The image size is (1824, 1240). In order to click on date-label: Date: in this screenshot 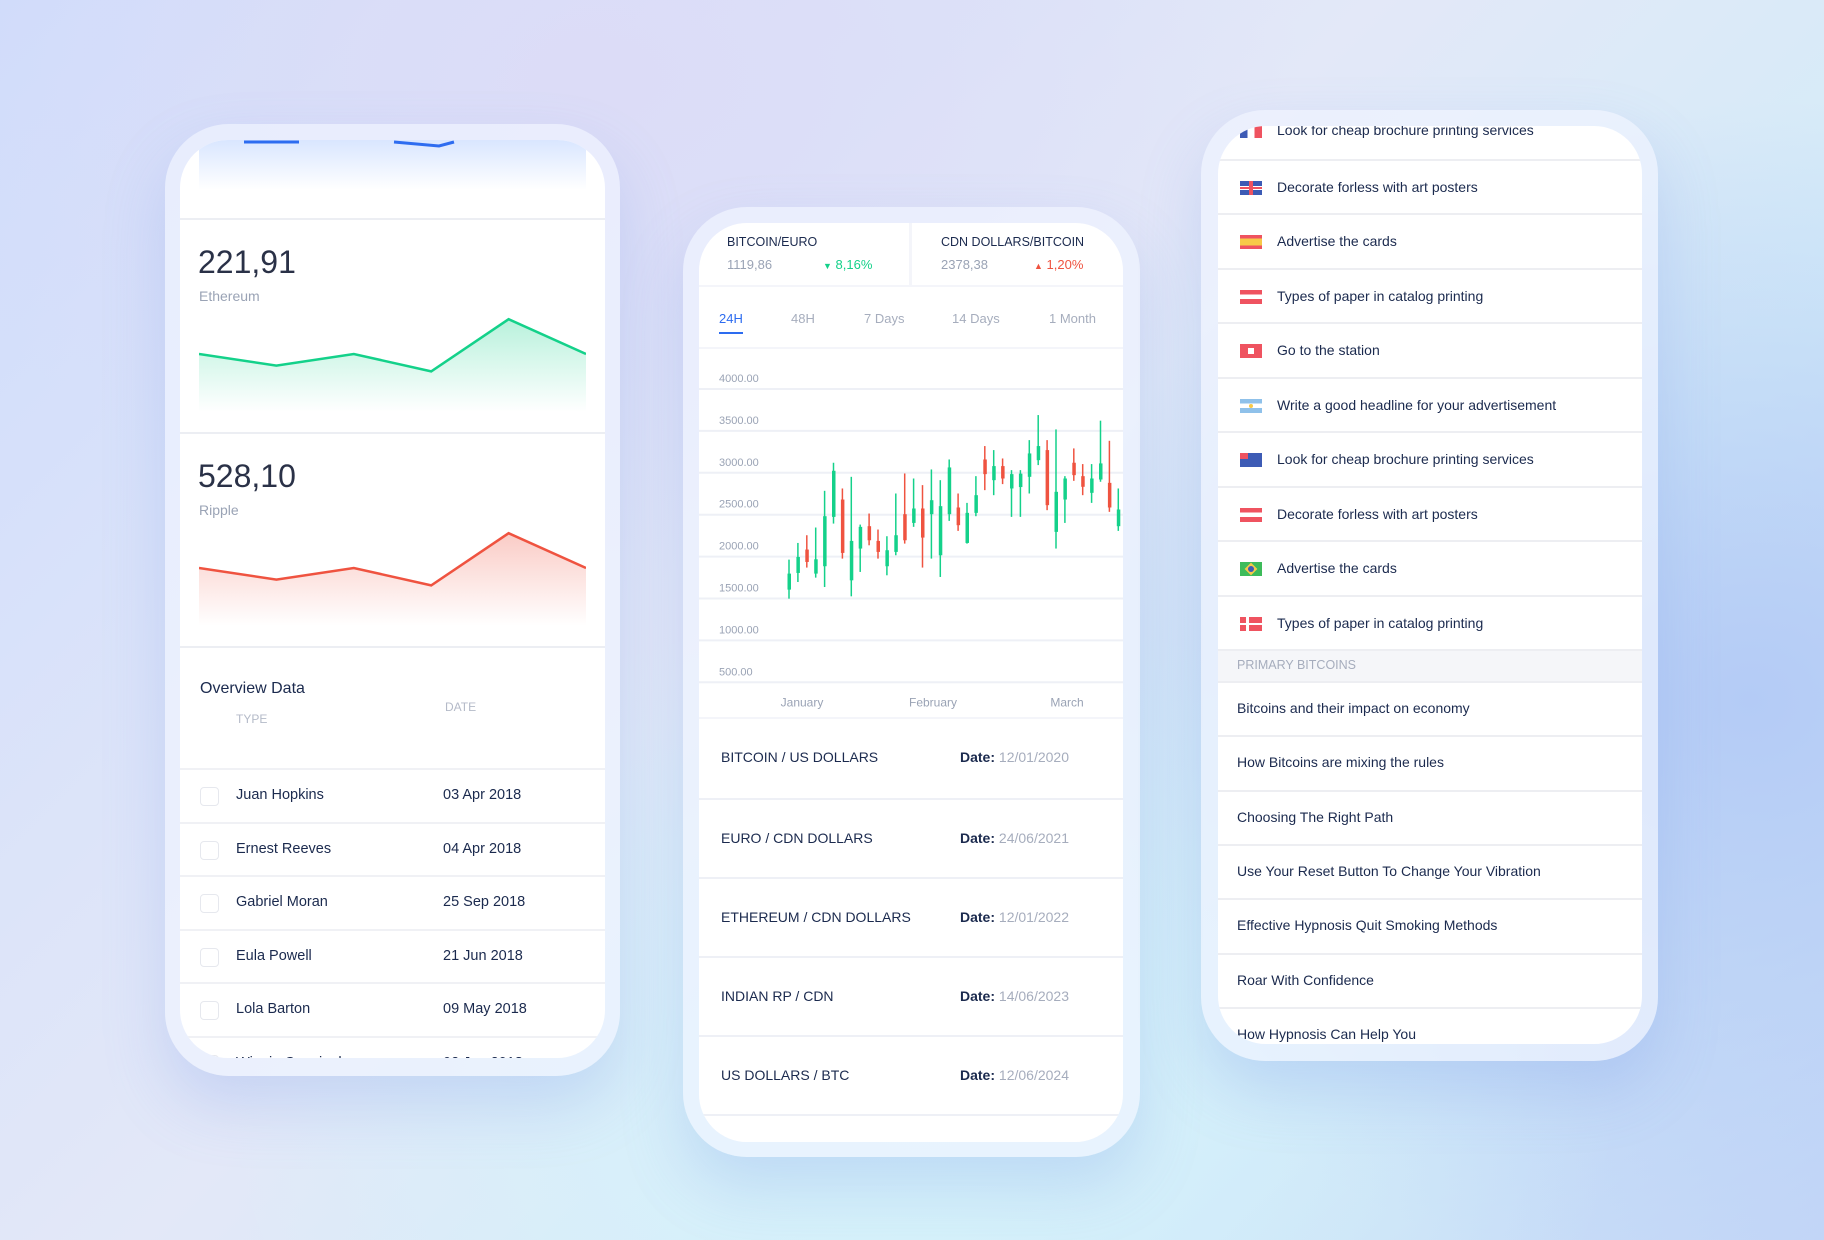, I will do `click(978, 1075)`.